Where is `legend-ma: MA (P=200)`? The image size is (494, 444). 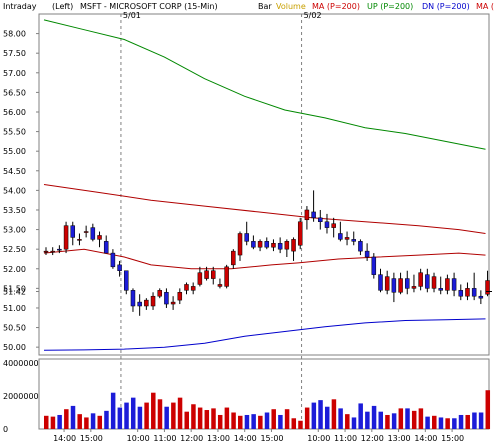 legend-ma: MA (P=200) is located at coordinates (336, 6).